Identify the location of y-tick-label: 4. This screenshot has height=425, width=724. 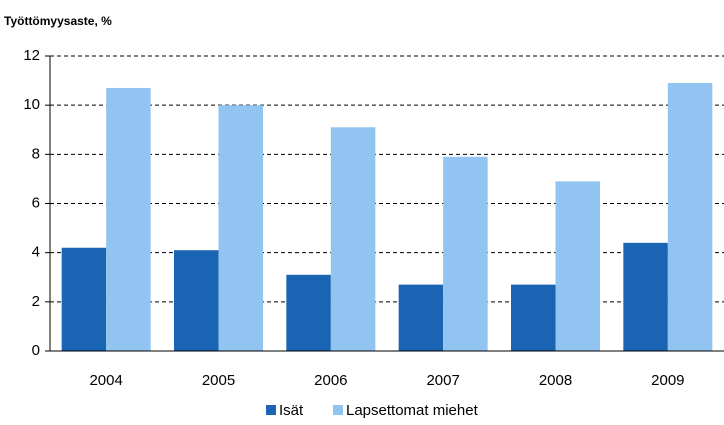
(36, 252).